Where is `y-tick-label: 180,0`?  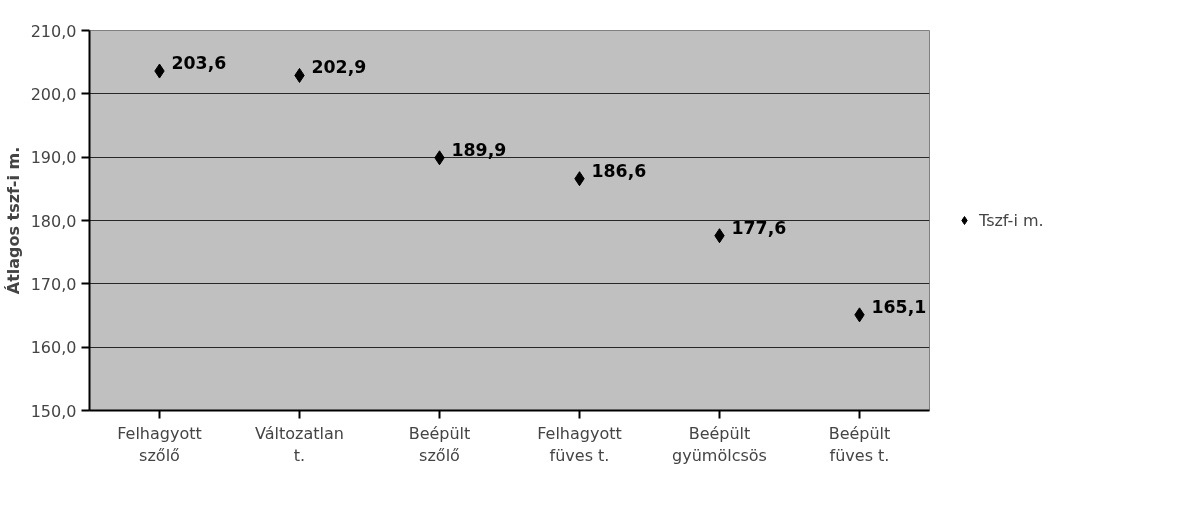
y-tick-label: 180,0 is located at coordinates (53, 221).